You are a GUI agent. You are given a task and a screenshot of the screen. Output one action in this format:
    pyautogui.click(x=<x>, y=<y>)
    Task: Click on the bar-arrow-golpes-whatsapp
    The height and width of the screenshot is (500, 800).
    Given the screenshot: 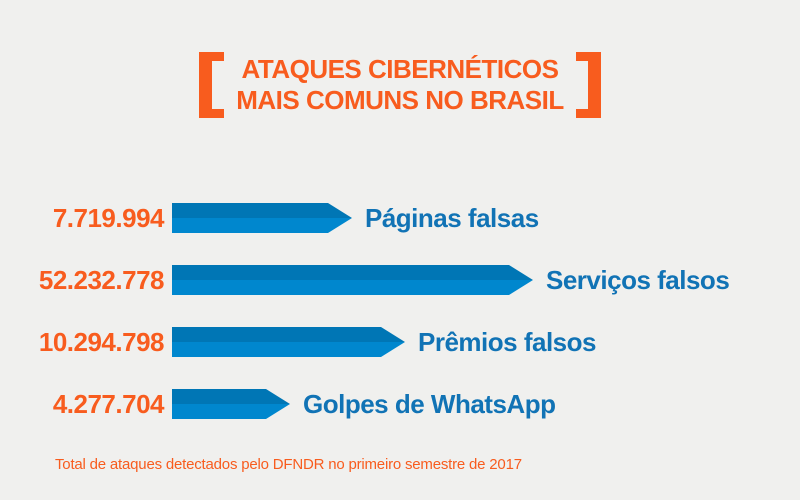 What is the action you would take?
    pyautogui.click(x=231, y=404)
    